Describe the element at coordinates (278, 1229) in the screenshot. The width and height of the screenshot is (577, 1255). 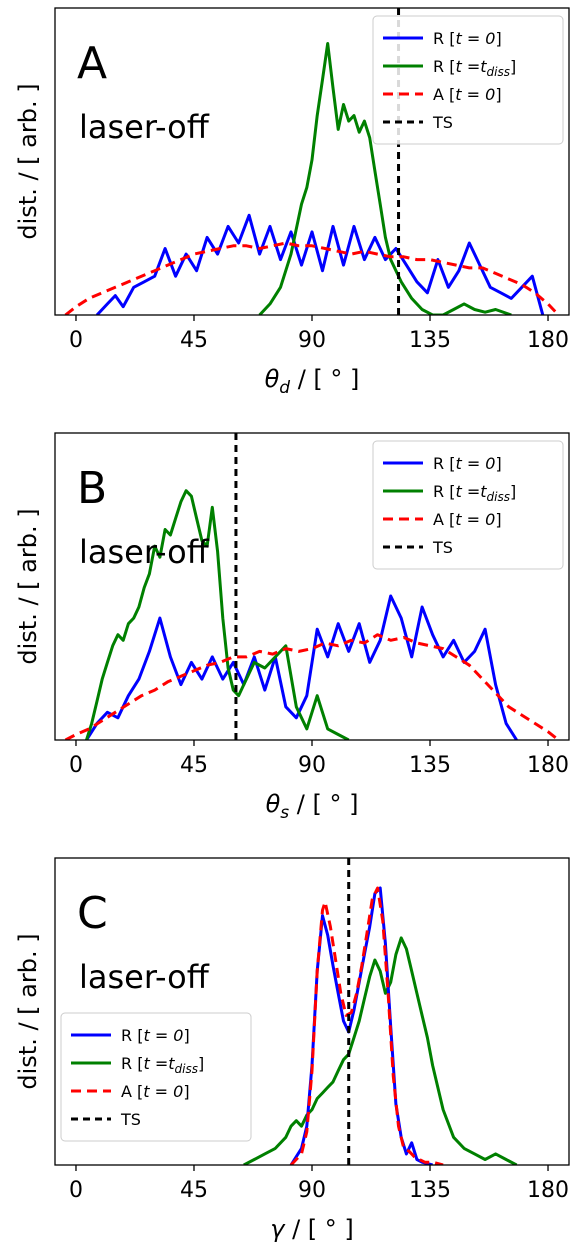
I see `x-axis-symbol: γ` at that location.